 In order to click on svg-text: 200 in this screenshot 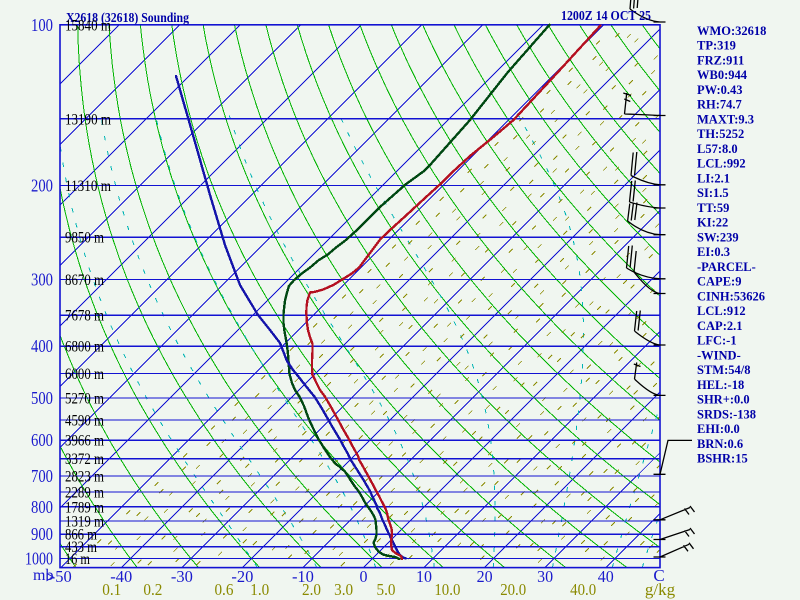, I will do `click(42, 185)`.